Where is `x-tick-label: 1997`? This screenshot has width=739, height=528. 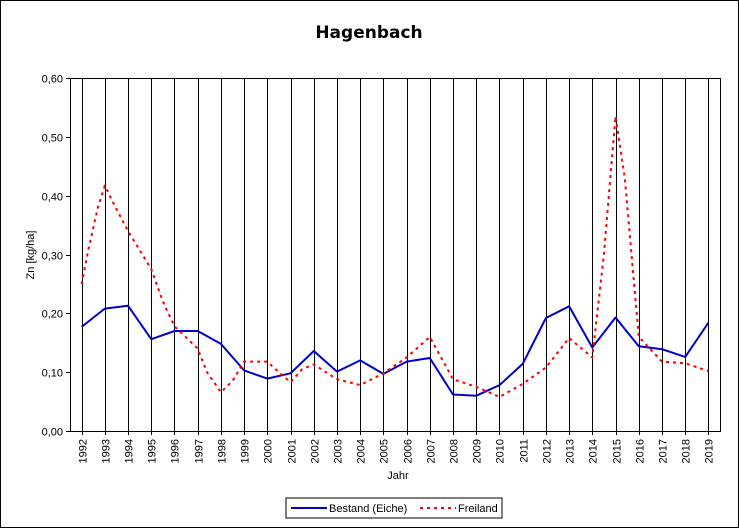
x-tick-label: 1997 is located at coordinates (200, 451).